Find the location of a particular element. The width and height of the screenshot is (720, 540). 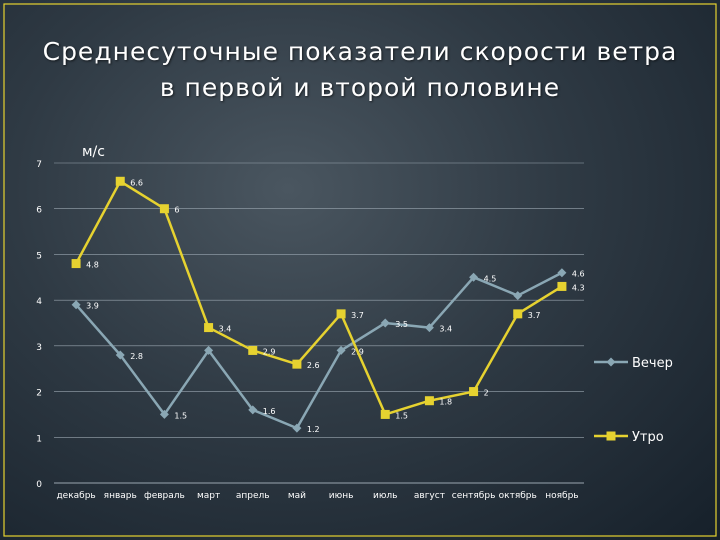

y-tick-label: 1 is located at coordinates (39, 439).